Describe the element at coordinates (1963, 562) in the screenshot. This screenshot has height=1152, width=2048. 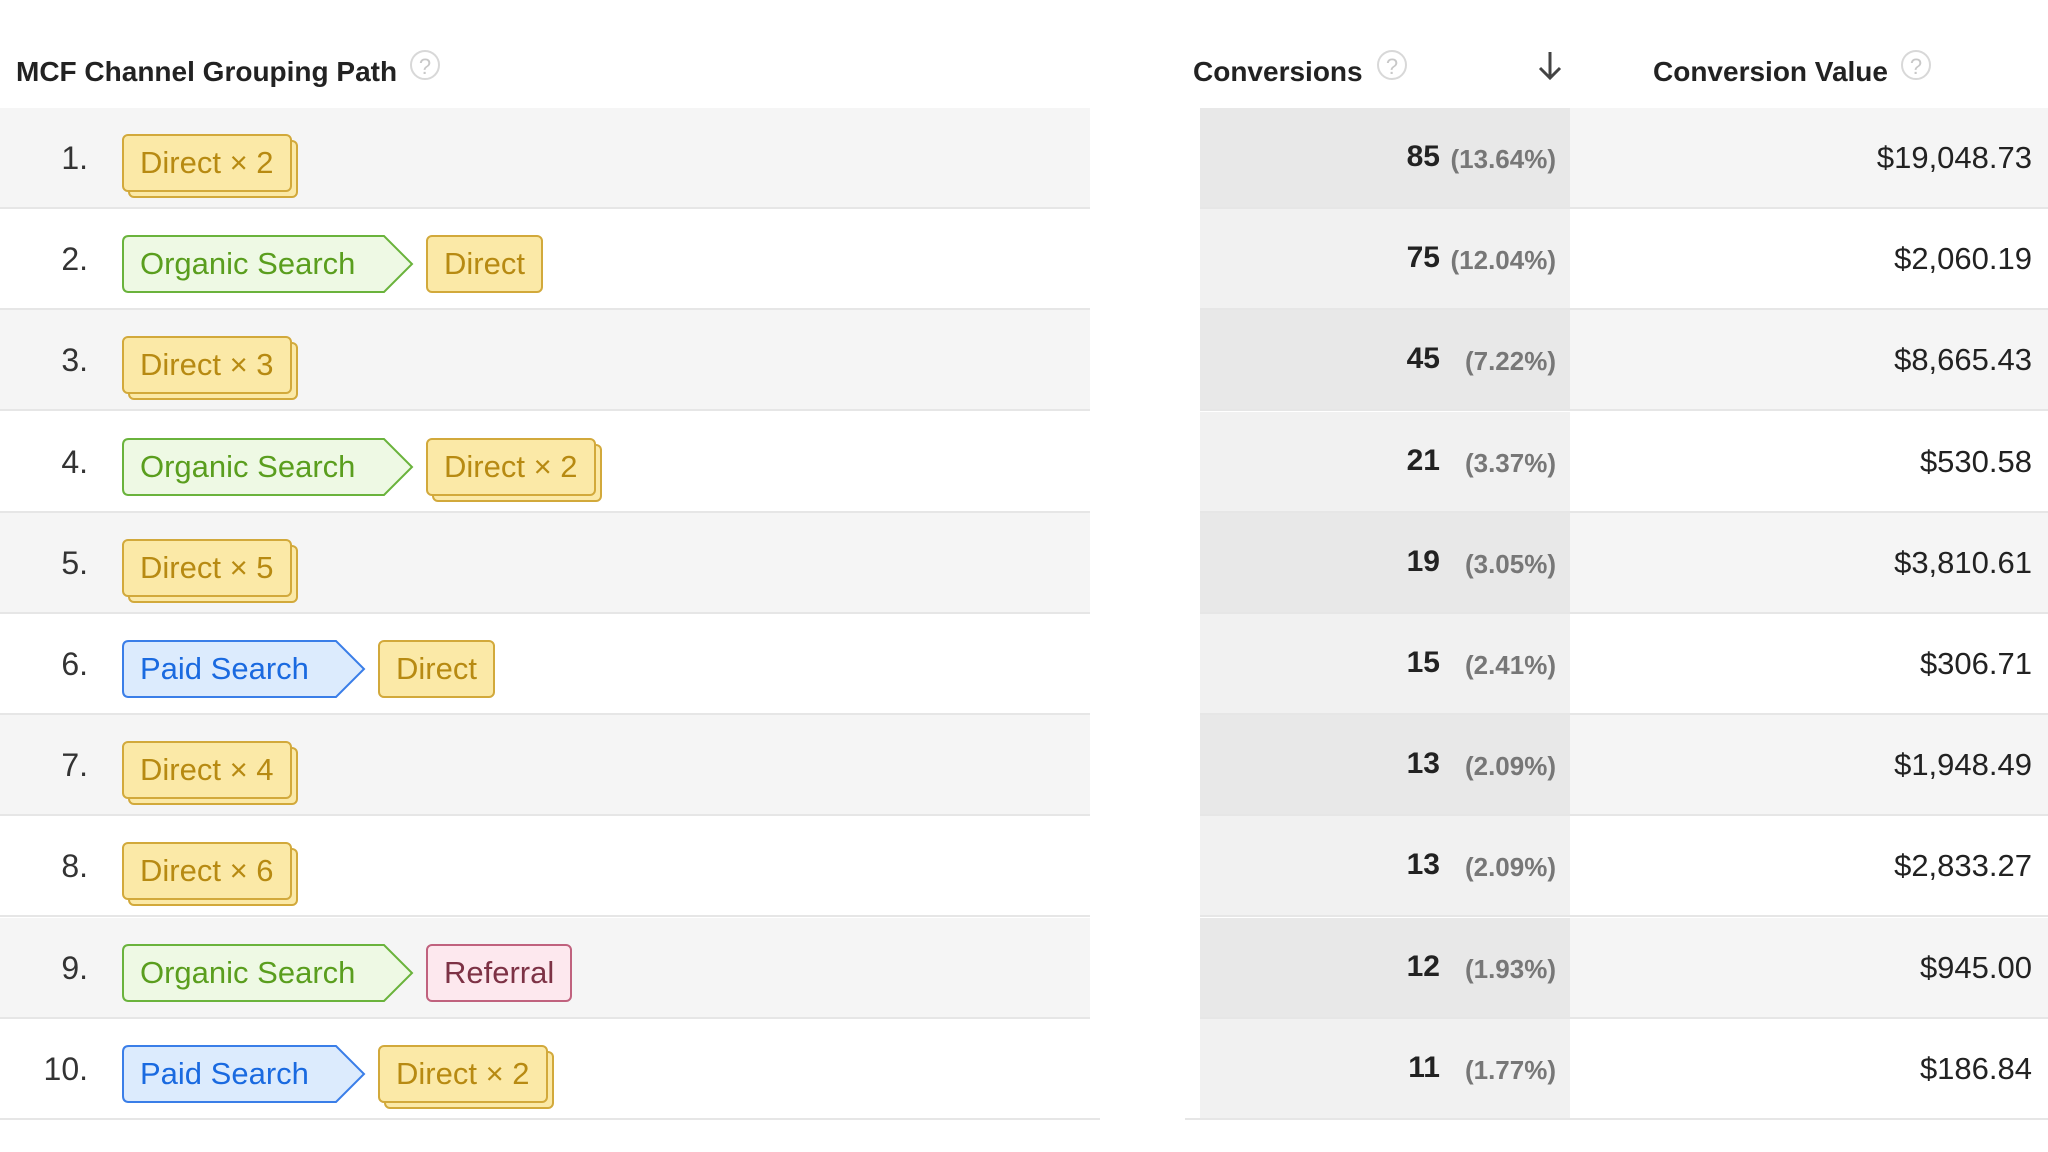
I see `conversion-value: $3,810.61` at that location.